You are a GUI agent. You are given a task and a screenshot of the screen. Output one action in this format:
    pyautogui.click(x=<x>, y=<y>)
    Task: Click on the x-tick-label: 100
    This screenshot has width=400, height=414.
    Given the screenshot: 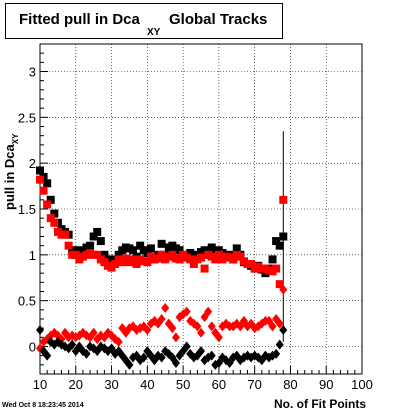 What is the action you would take?
    pyautogui.click(x=362, y=384)
    